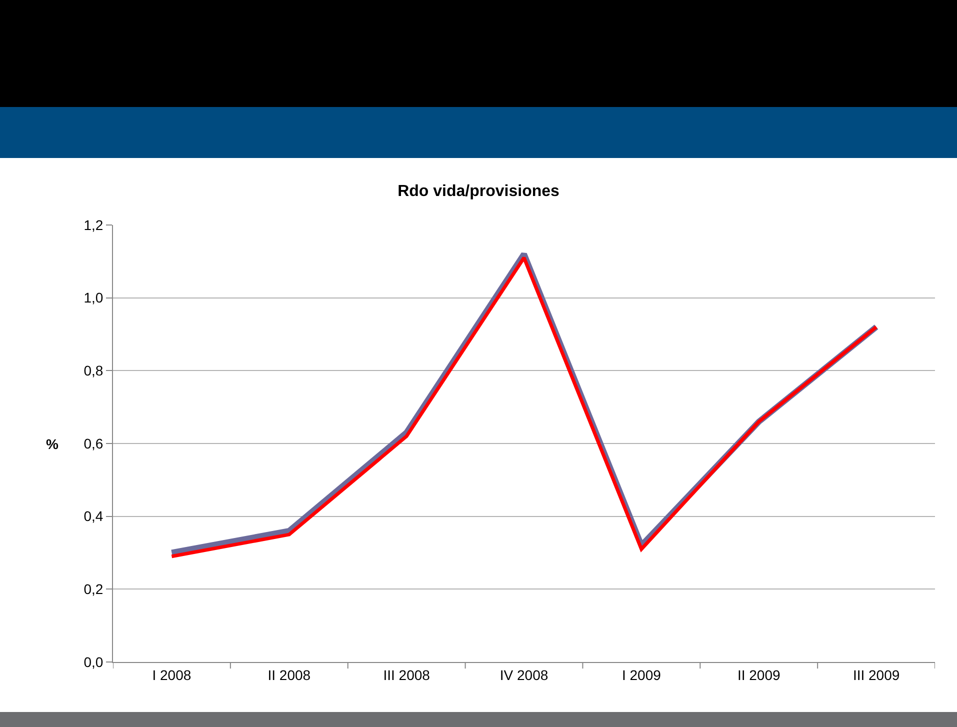 The width and height of the screenshot is (957, 727). Describe the element at coordinates (94, 443) in the screenshot. I see `y-tick-label: 0,6` at that location.